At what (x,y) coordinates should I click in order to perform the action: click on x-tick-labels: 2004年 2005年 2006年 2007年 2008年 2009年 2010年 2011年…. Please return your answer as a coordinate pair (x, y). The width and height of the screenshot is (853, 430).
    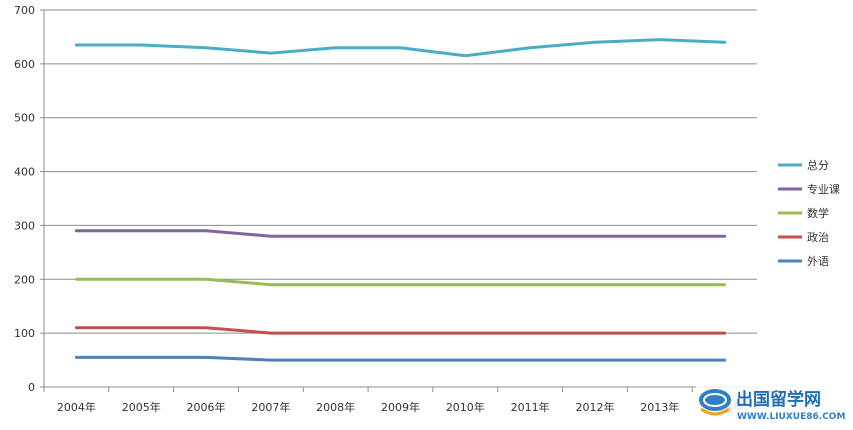
    Looking at the image, I should click on (400, 407).